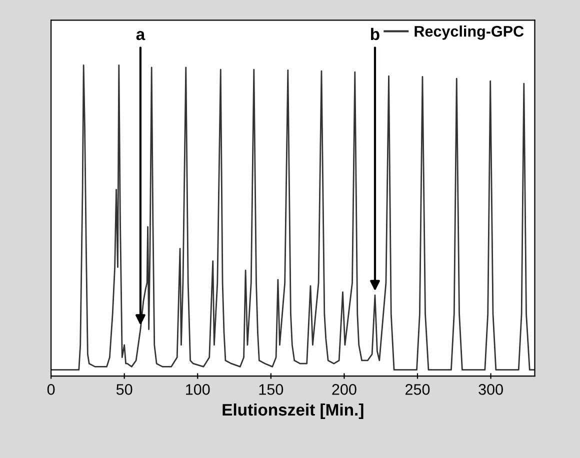 The width and height of the screenshot is (580, 458). Describe the element at coordinates (141, 35) in the screenshot. I see `annotation: a` at that location.